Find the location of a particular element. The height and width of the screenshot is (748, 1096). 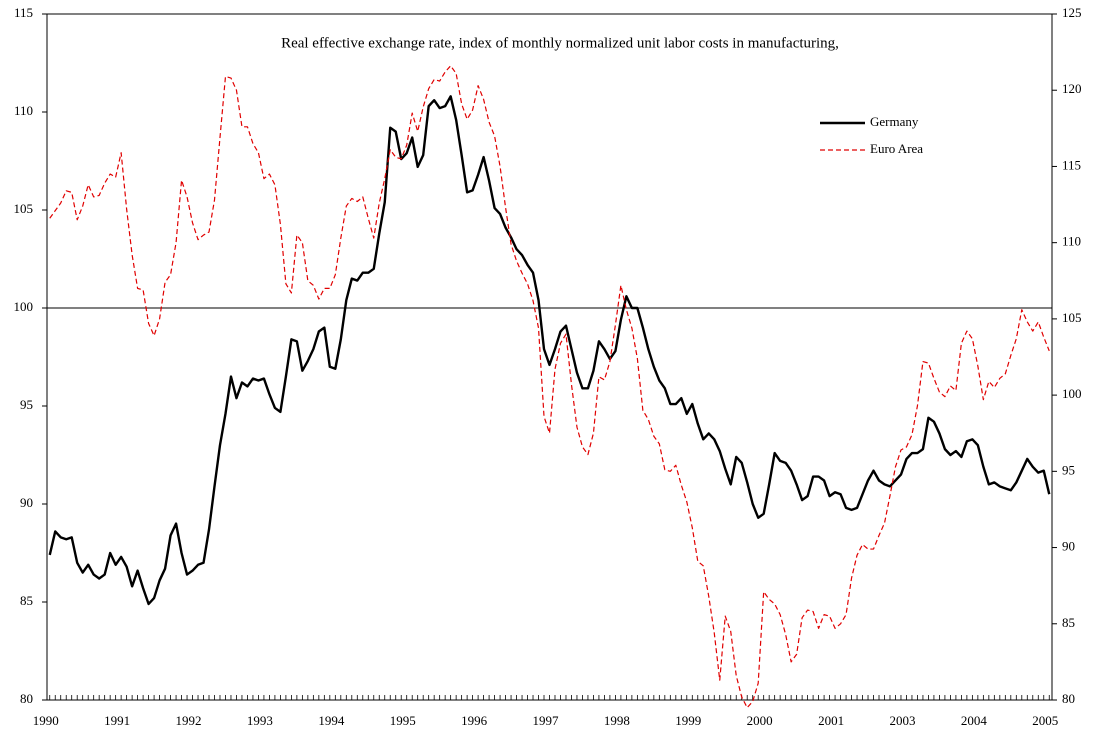

x-tick-label: 1997 is located at coordinates (546, 720).